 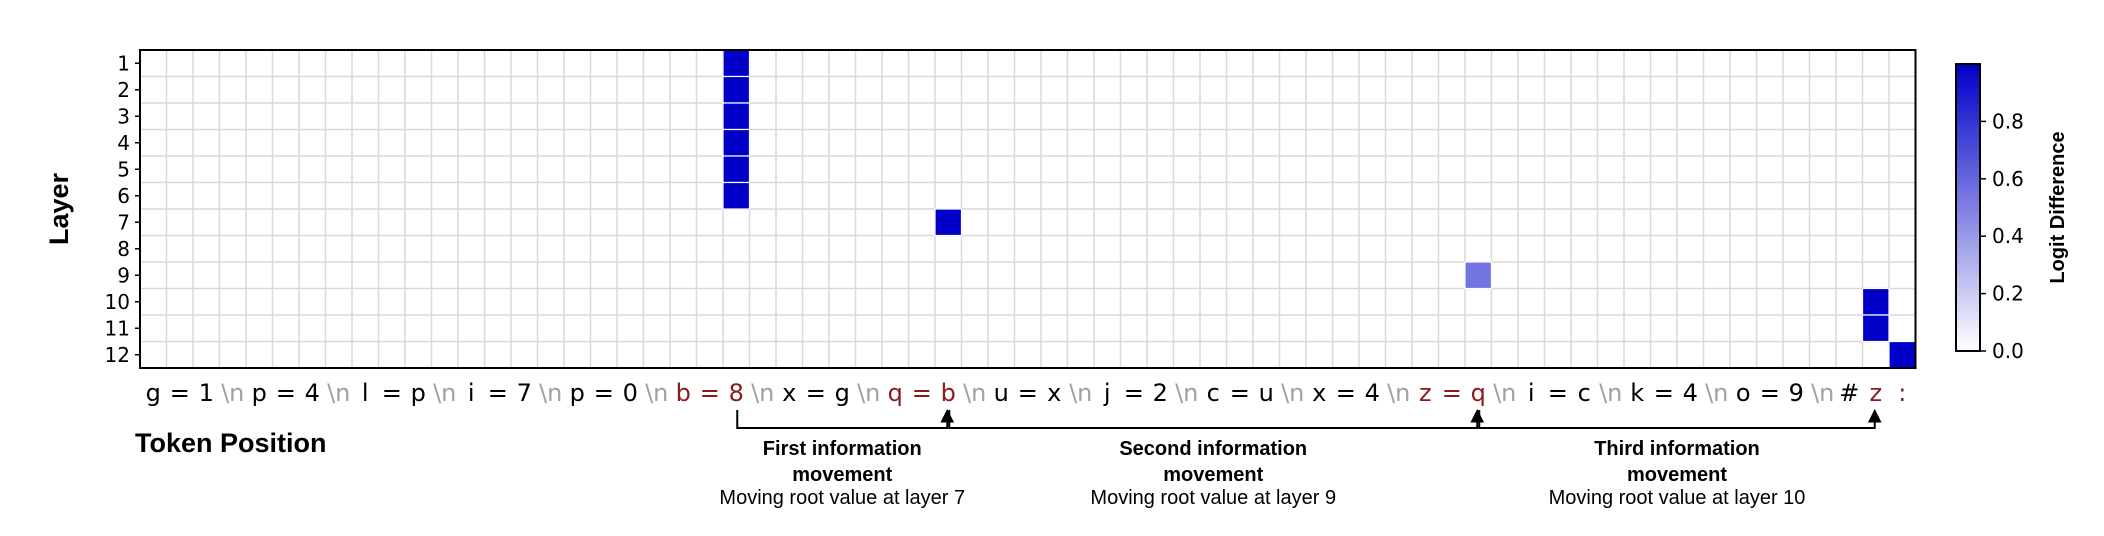 I want to click on colorbar-tick-label: 0.8, so click(x=2008, y=121).